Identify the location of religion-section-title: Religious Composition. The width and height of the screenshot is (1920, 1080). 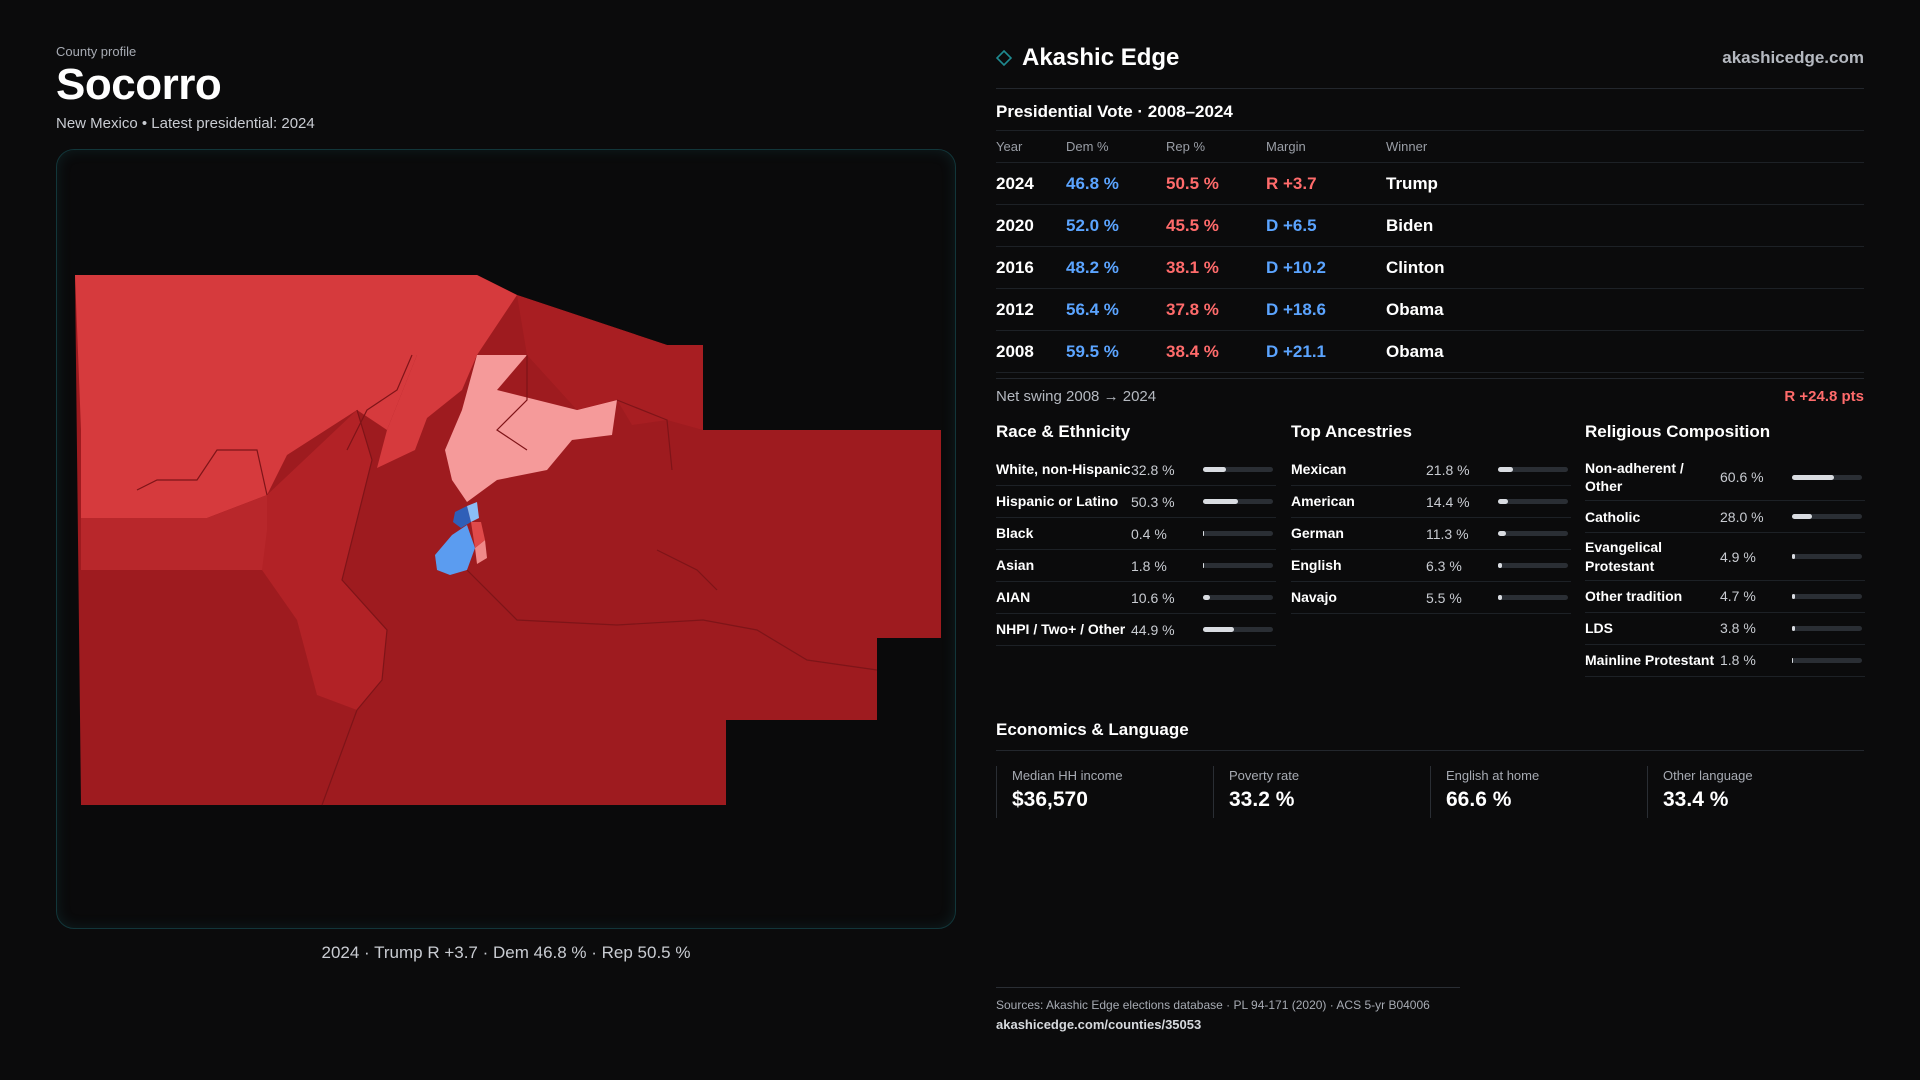
(1678, 431).